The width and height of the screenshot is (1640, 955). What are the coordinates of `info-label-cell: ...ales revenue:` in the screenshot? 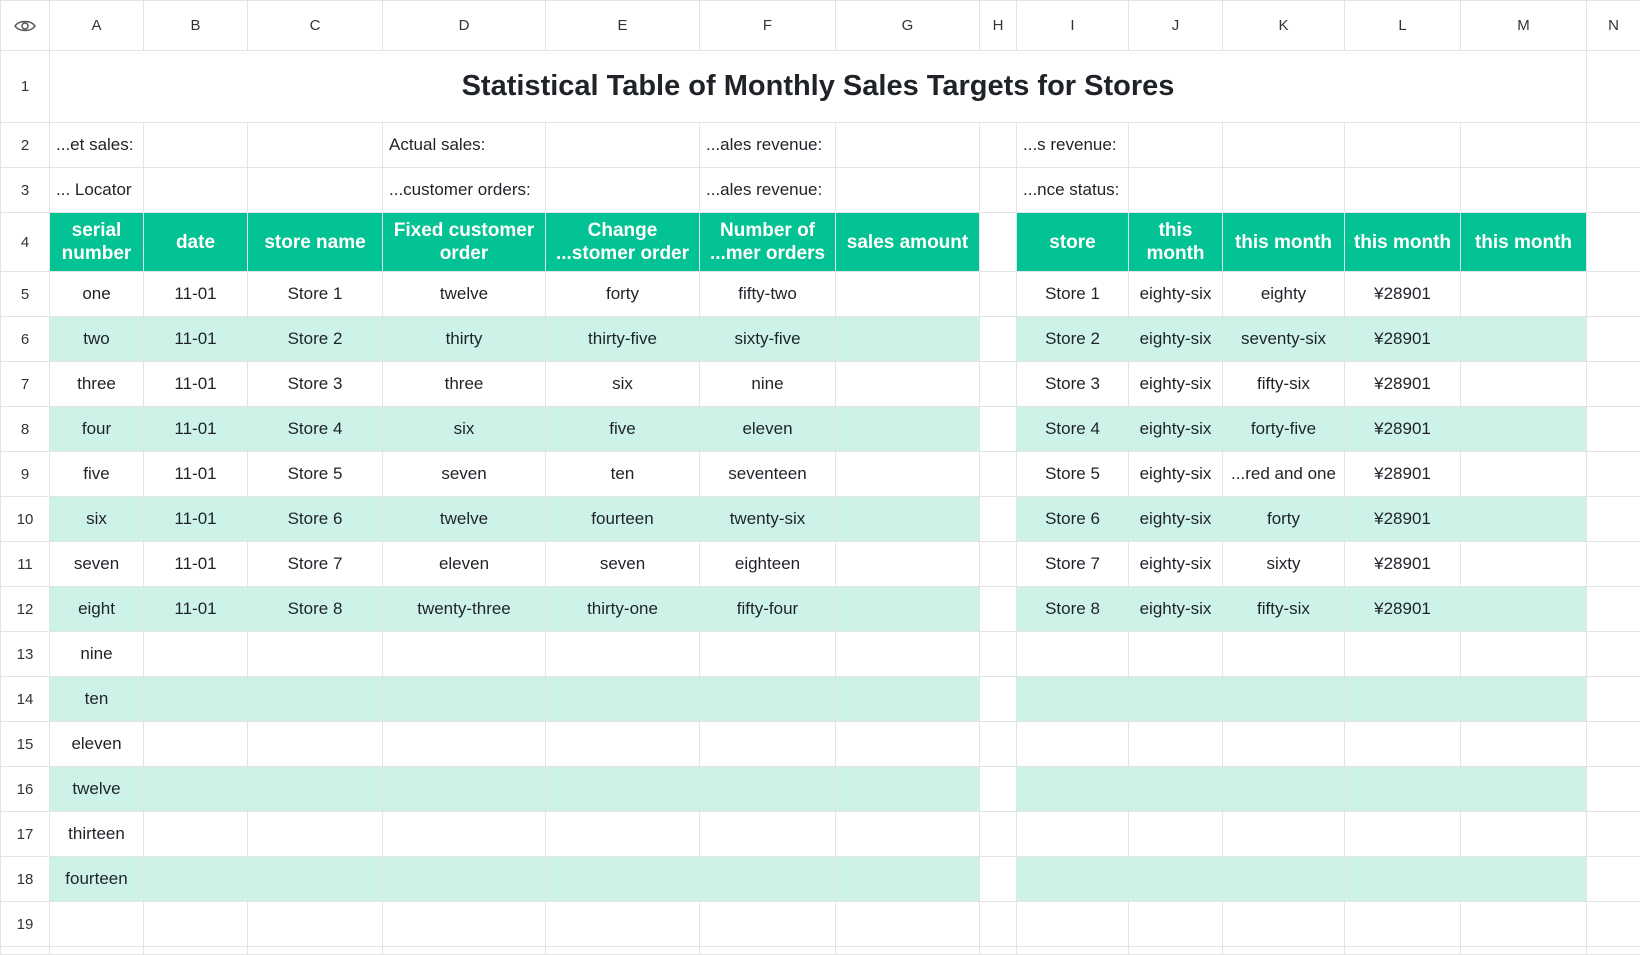 It's located at (768, 190).